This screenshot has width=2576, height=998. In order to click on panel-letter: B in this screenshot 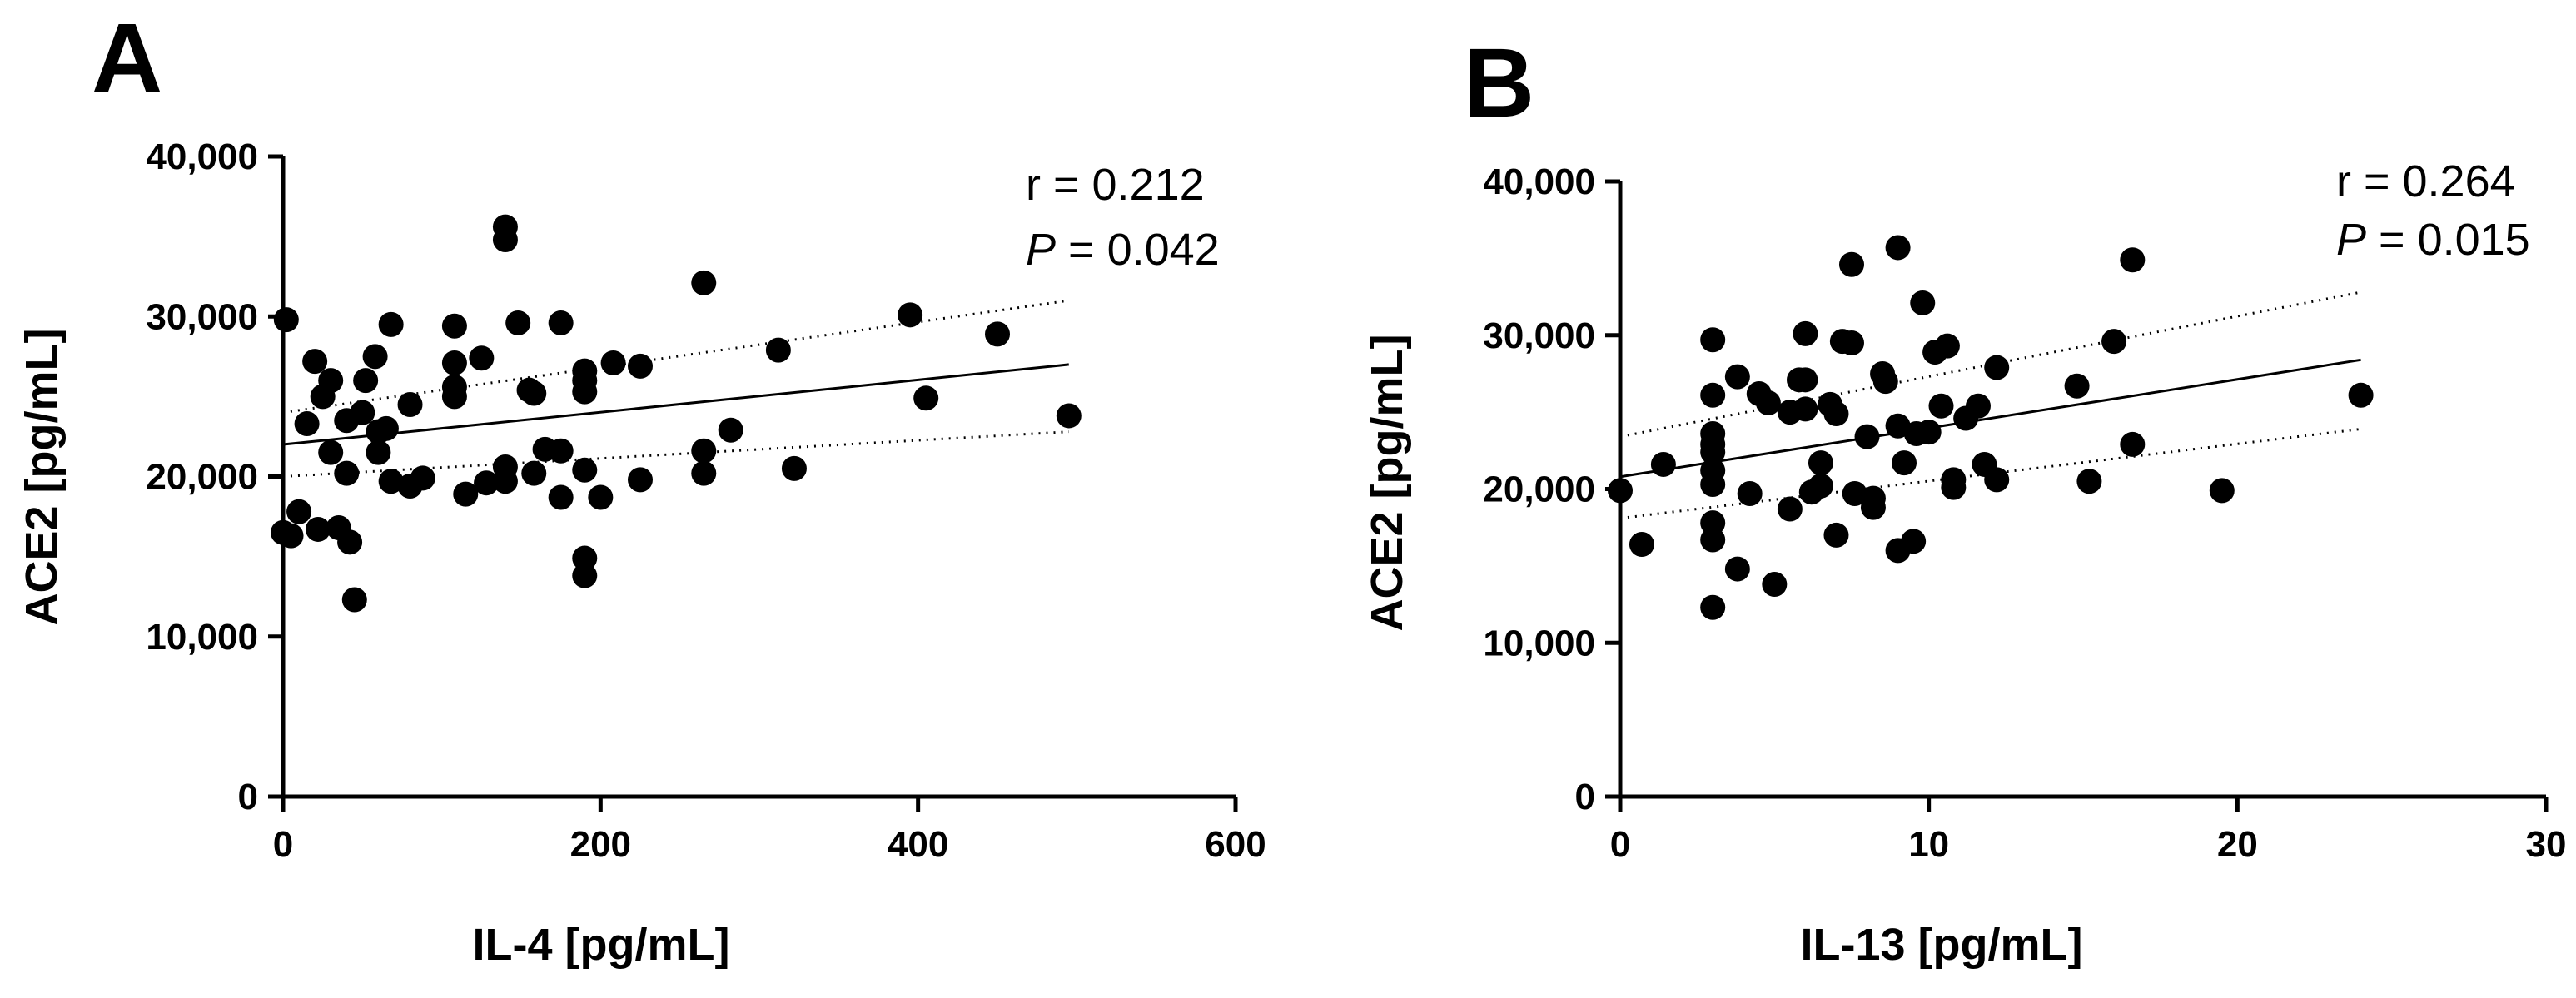, I will do `click(1499, 83)`.